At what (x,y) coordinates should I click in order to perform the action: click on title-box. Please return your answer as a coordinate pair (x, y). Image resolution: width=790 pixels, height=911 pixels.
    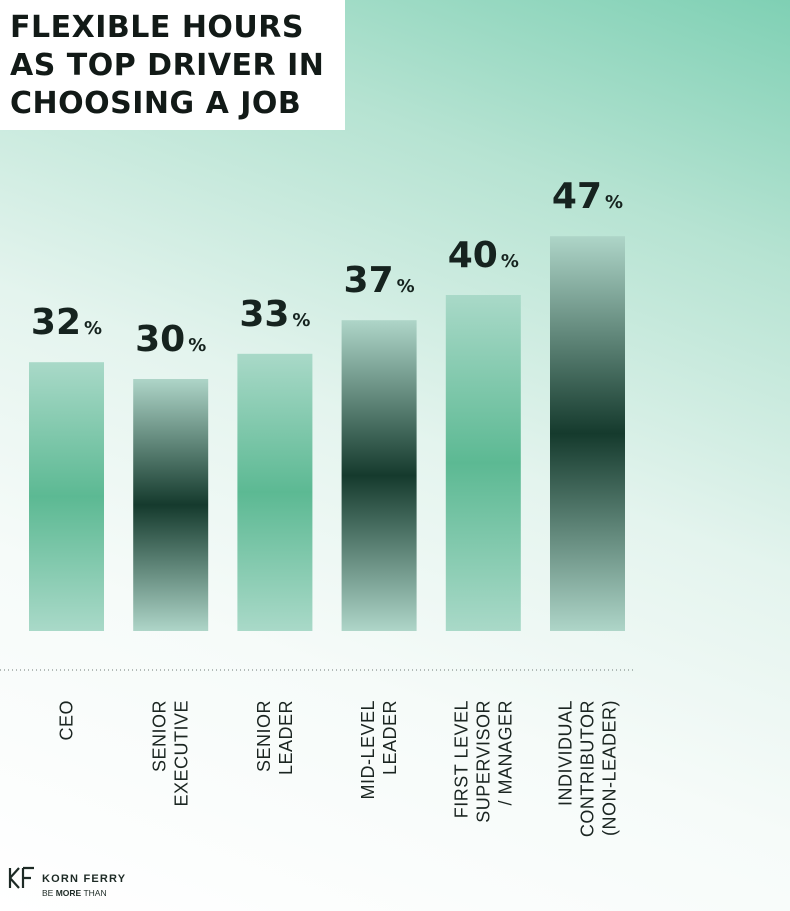
    Looking at the image, I should click on (172, 65).